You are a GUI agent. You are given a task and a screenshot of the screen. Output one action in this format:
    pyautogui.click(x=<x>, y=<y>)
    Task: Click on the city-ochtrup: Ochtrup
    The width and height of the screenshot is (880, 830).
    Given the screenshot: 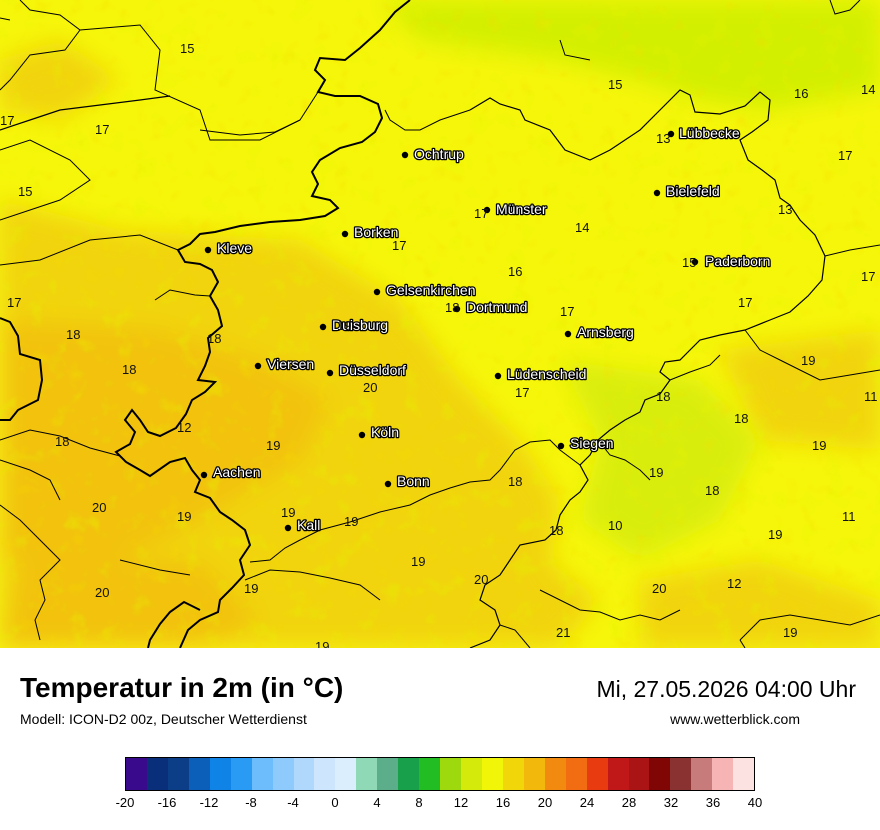 What is the action you would take?
    pyautogui.click(x=433, y=154)
    